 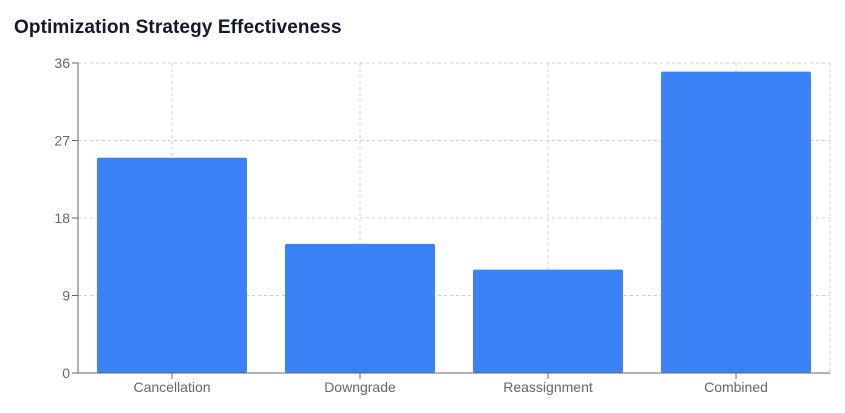 What do you see at coordinates (178, 27) in the screenshot?
I see `chart-title: Optimization Strategy Effectiveness` at bounding box center [178, 27].